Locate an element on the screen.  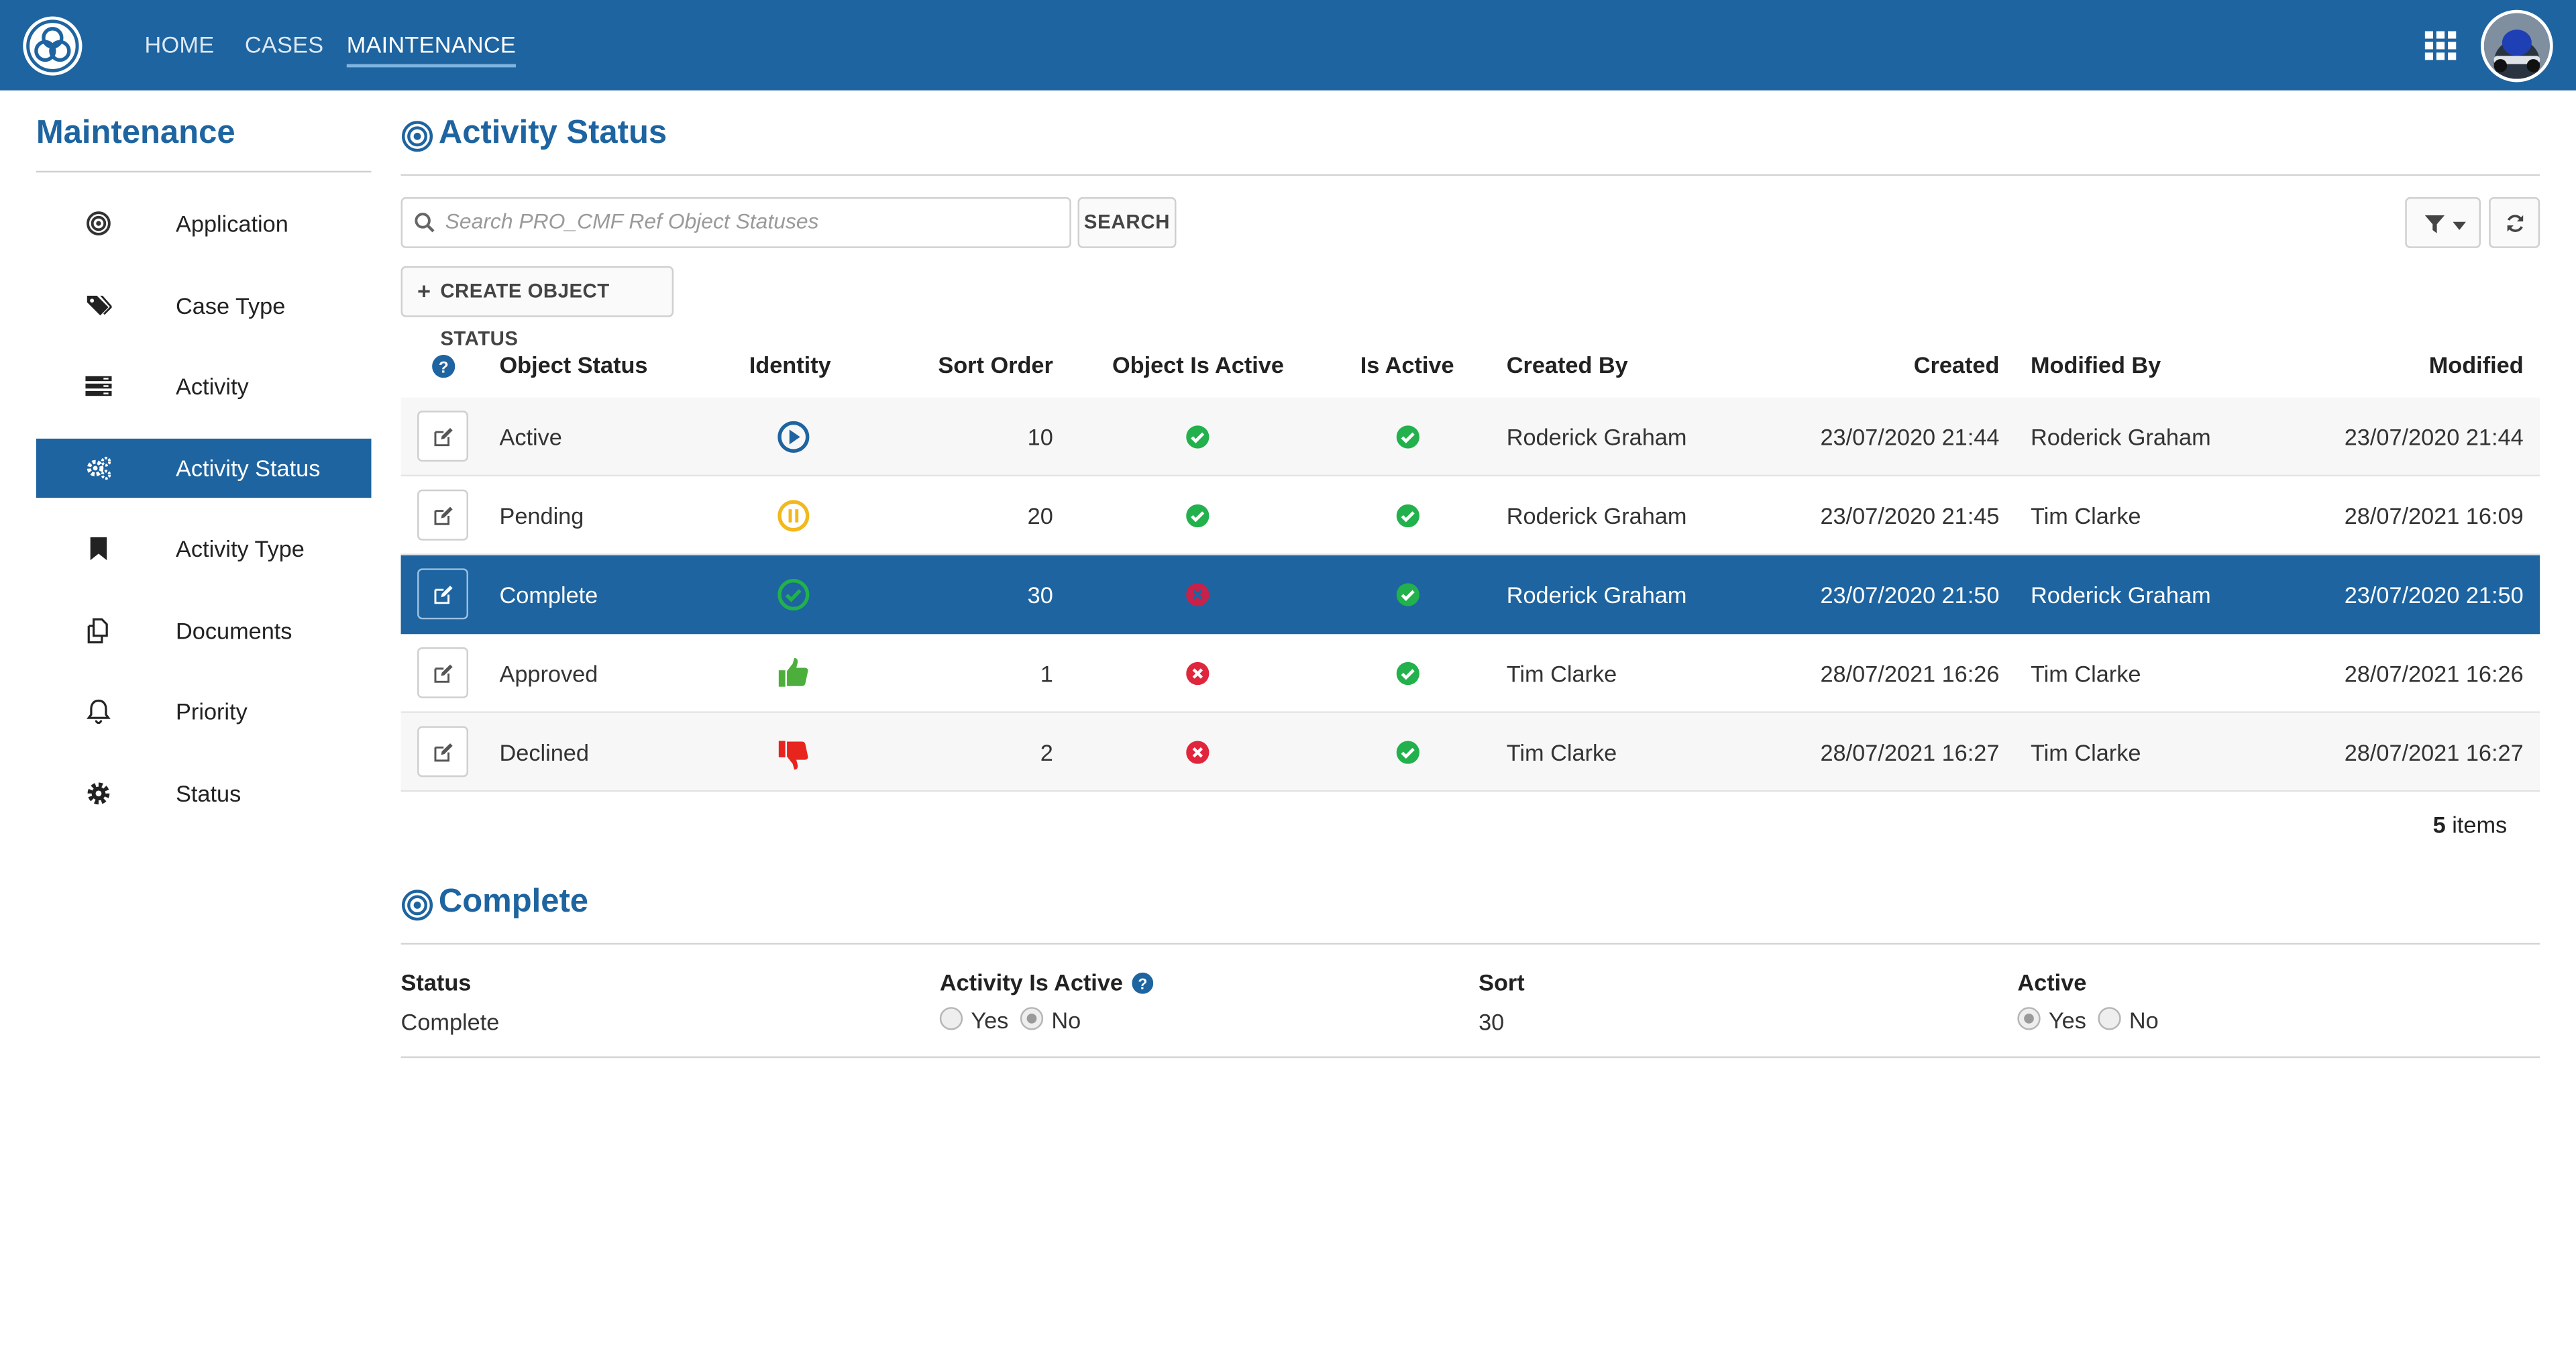
activity-active-yes-label: Yes is located at coordinates (990, 1021).